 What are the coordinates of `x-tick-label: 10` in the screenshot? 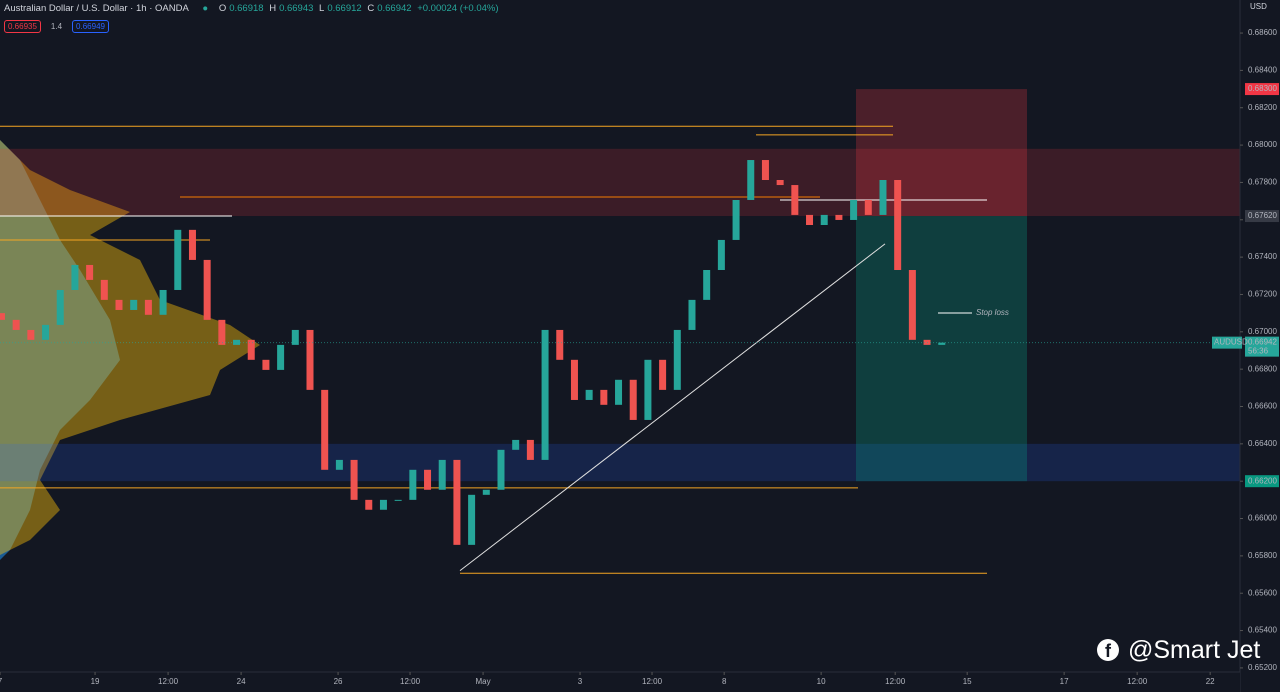 It's located at (821, 681).